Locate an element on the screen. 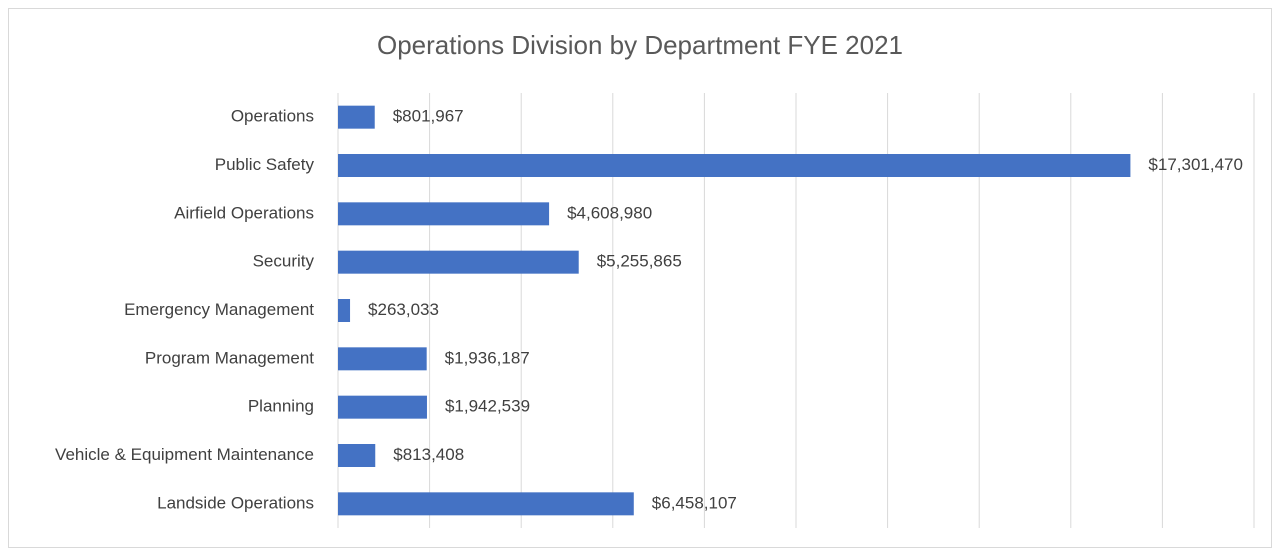  data-label: $1,942,539 is located at coordinates (487, 406).